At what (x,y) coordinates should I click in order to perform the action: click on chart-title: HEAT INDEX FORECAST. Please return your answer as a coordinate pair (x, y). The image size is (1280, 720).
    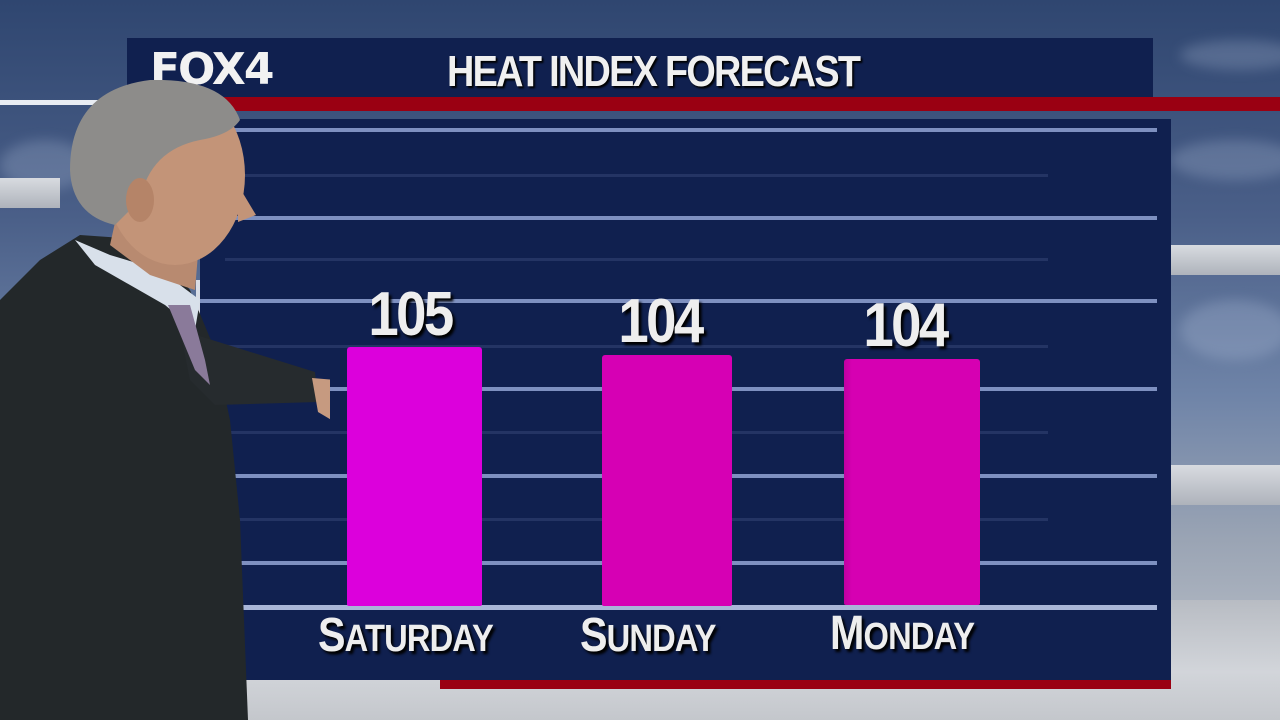
    Looking at the image, I should click on (654, 71).